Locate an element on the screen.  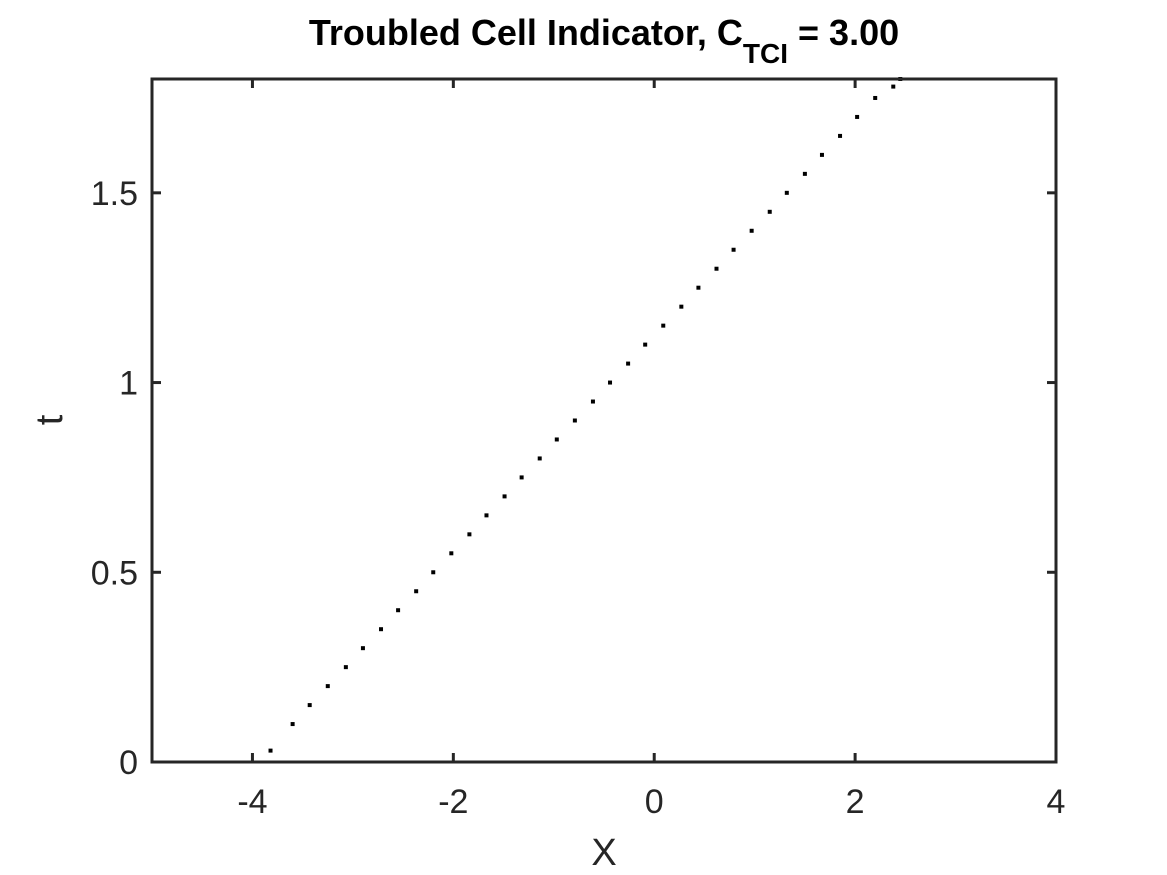
x-tick-label: -2 is located at coordinates (453, 802).